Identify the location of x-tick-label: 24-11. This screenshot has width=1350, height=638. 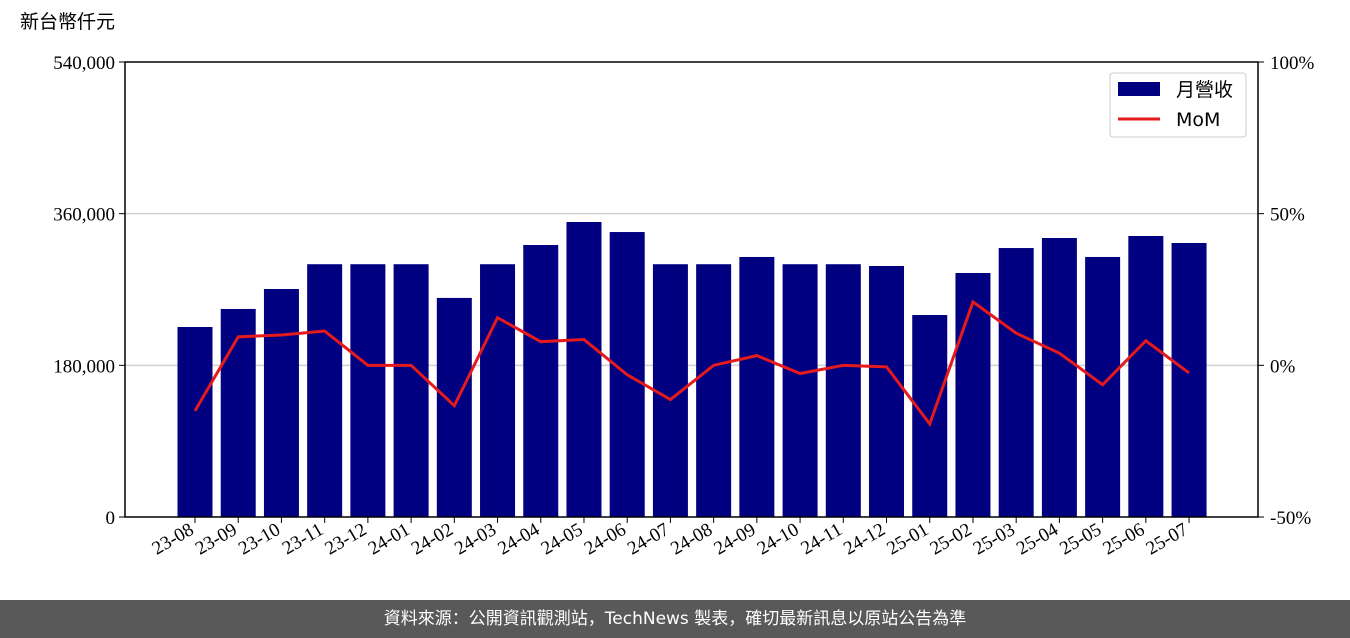
(822, 539).